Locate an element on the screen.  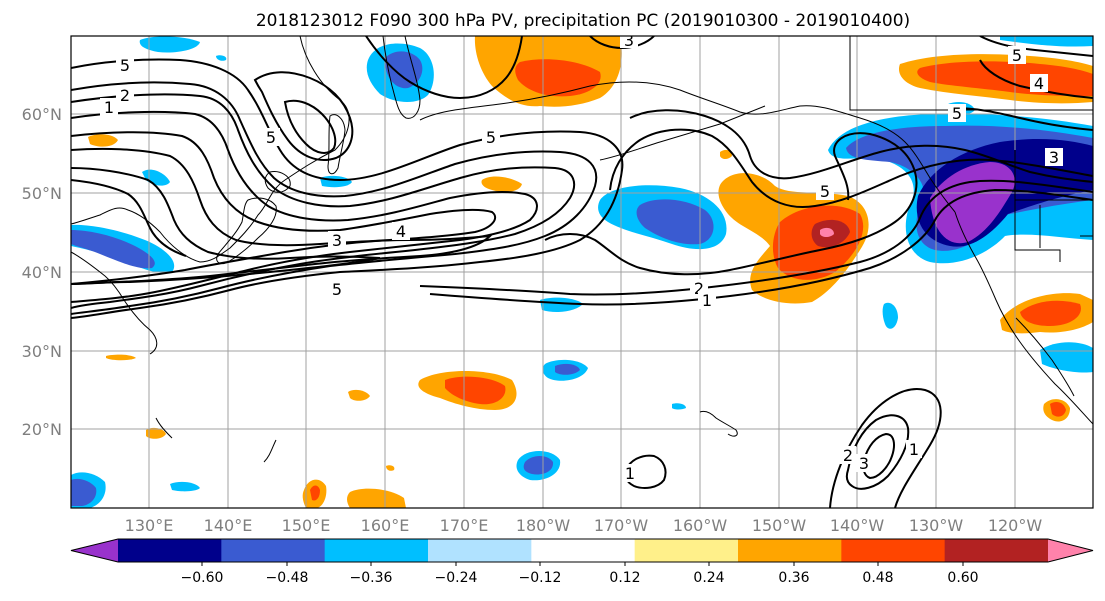
lat-tick-label: 20°N is located at coordinates (42, 429).